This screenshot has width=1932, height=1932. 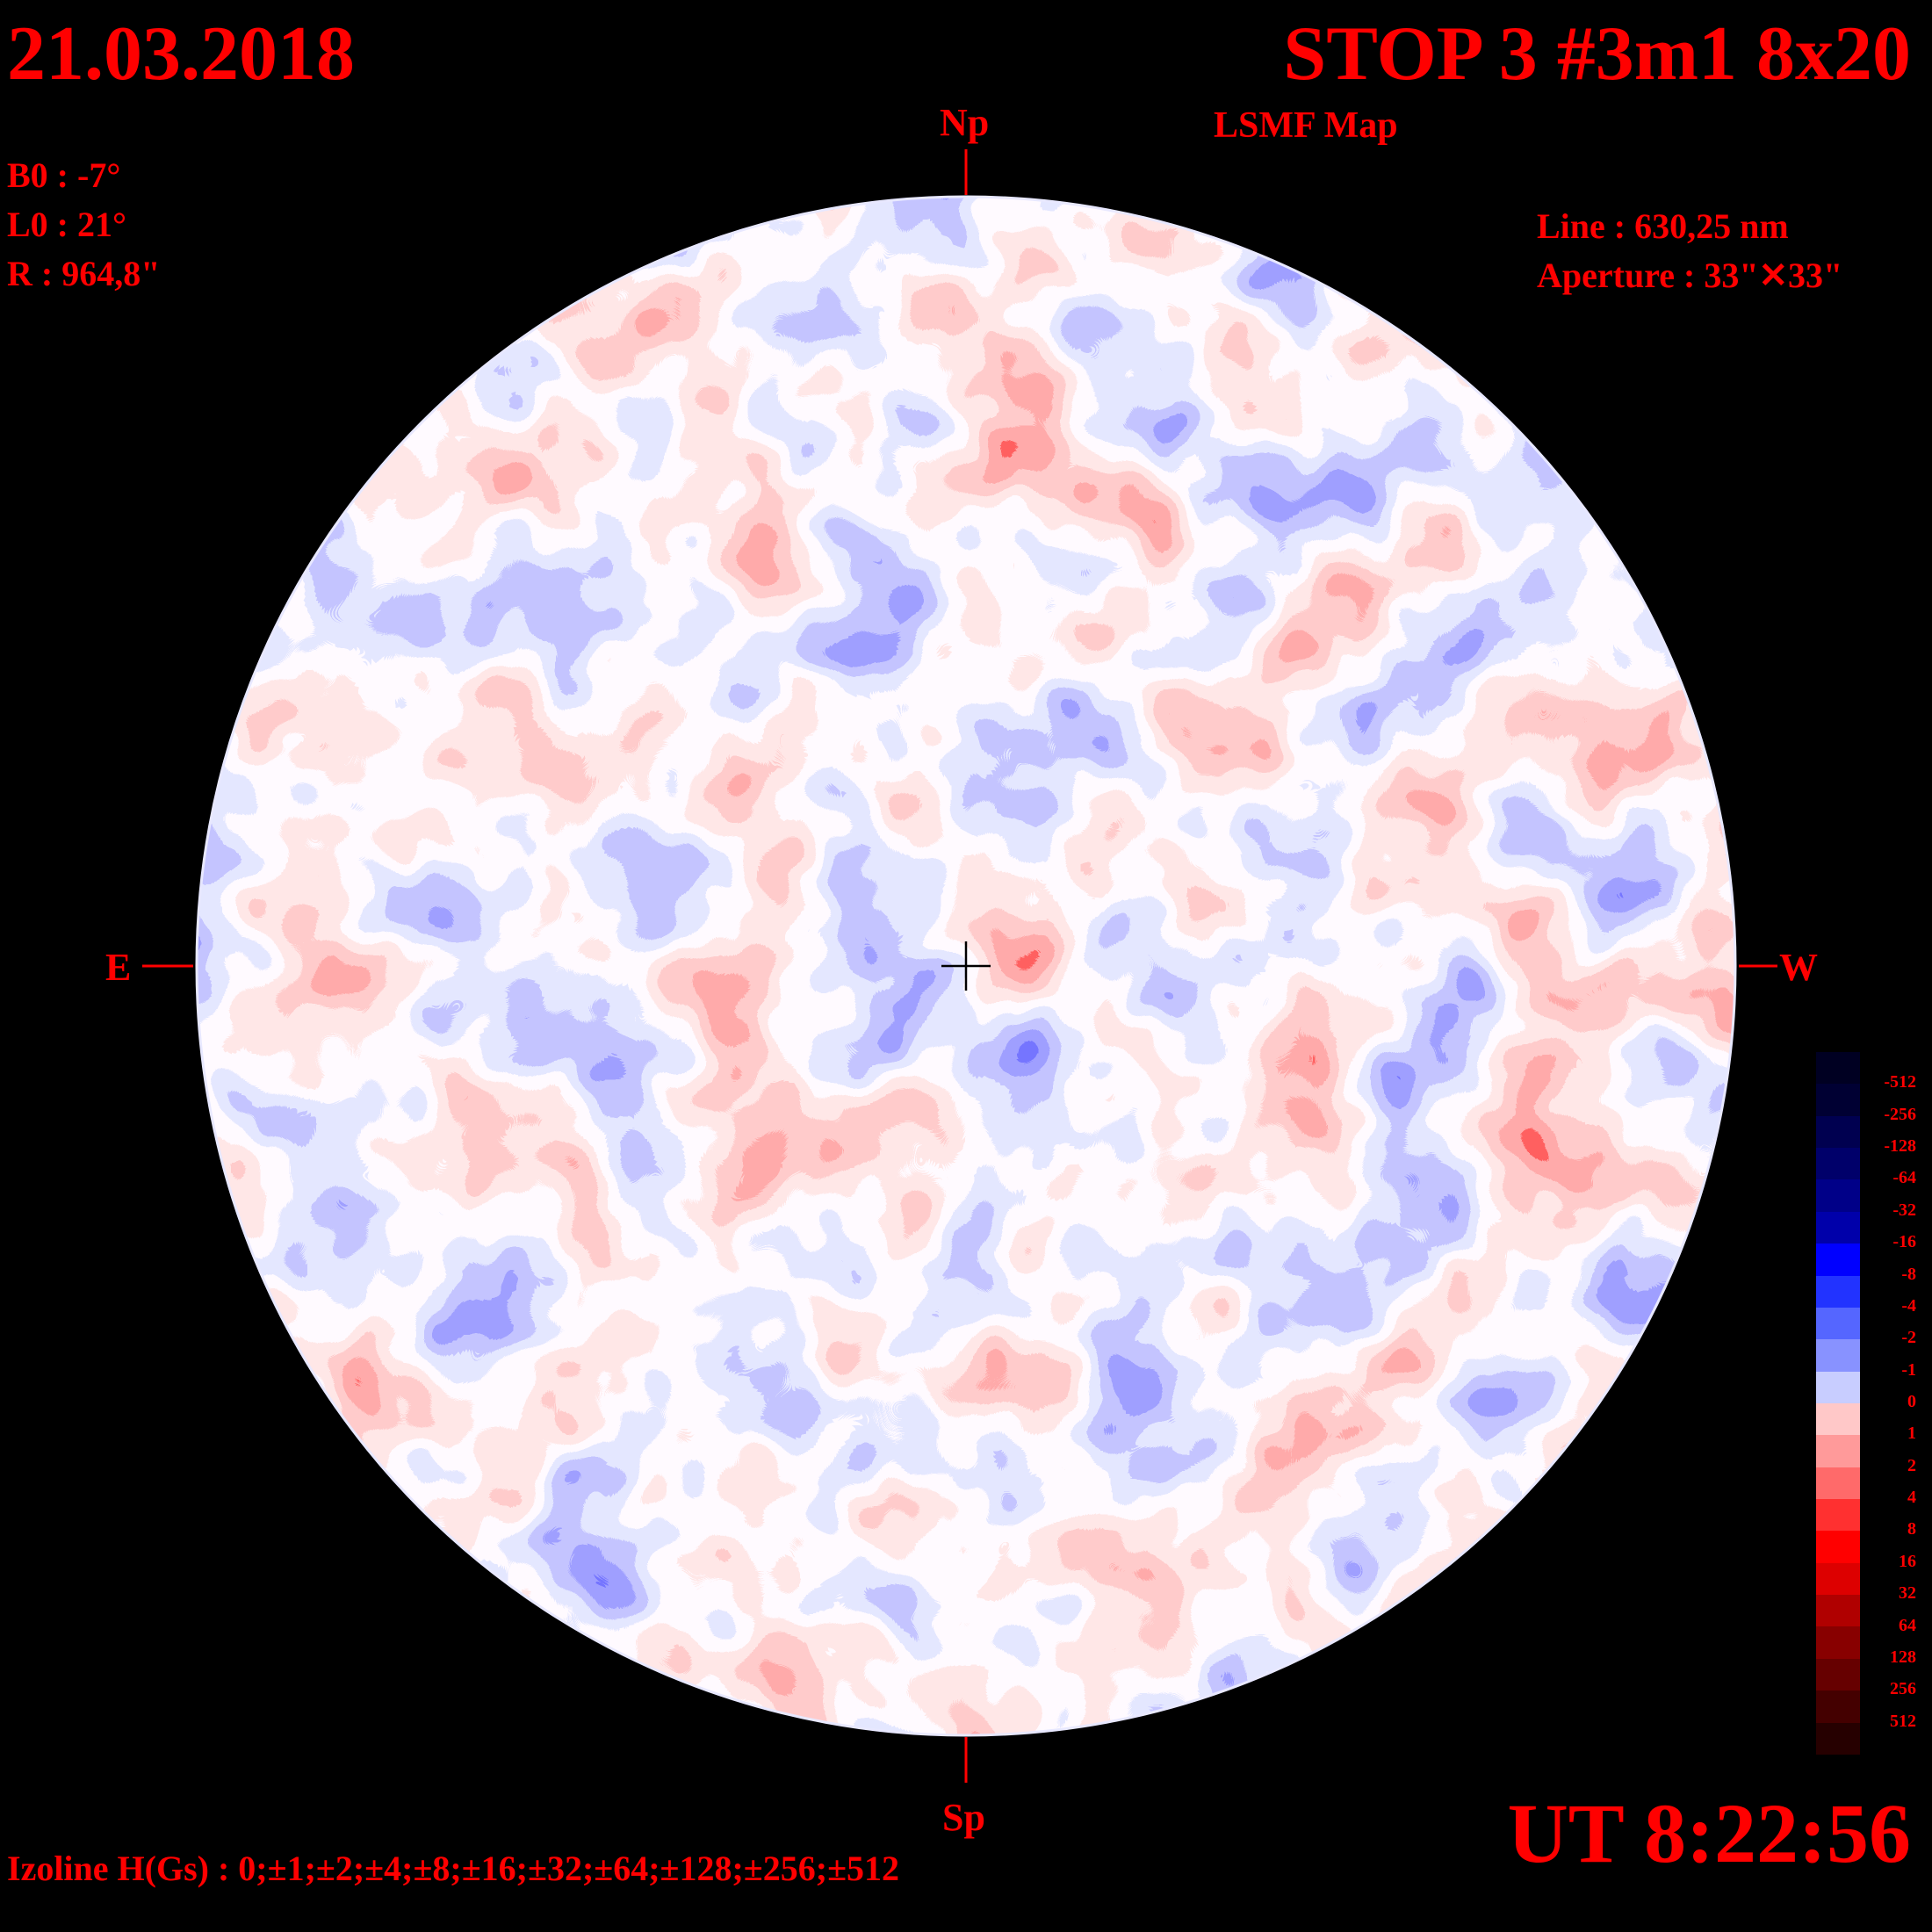 I want to click on legend-label: -2, so click(x=1908, y=1338).